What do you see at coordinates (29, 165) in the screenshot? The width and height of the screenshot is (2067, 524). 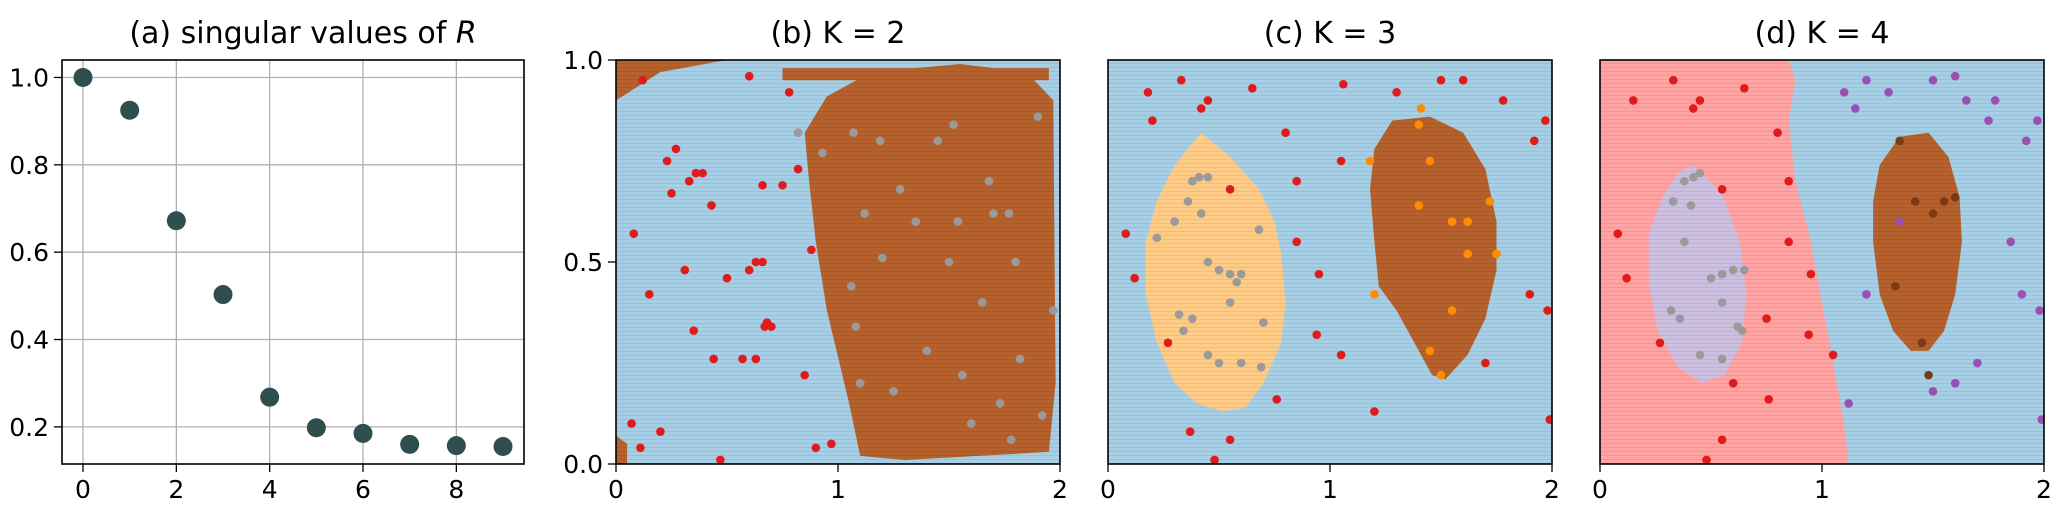 I see `tick-label-y: 0.8` at bounding box center [29, 165].